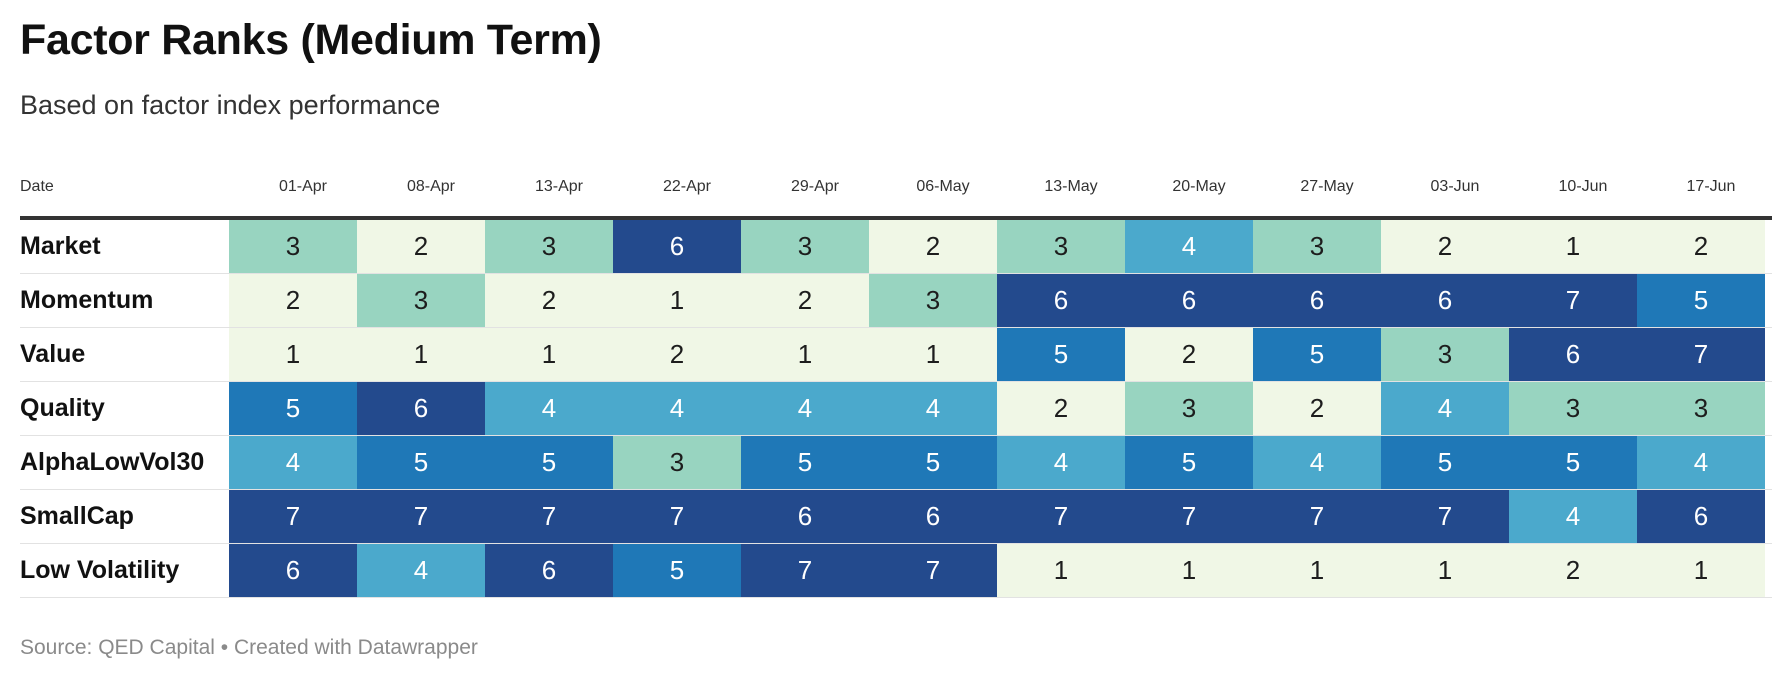 The height and width of the screenshot is (682, 1790). Describe the element at coordinates (53, 354) in the screenshot. I see `row-label: Value` at that location.